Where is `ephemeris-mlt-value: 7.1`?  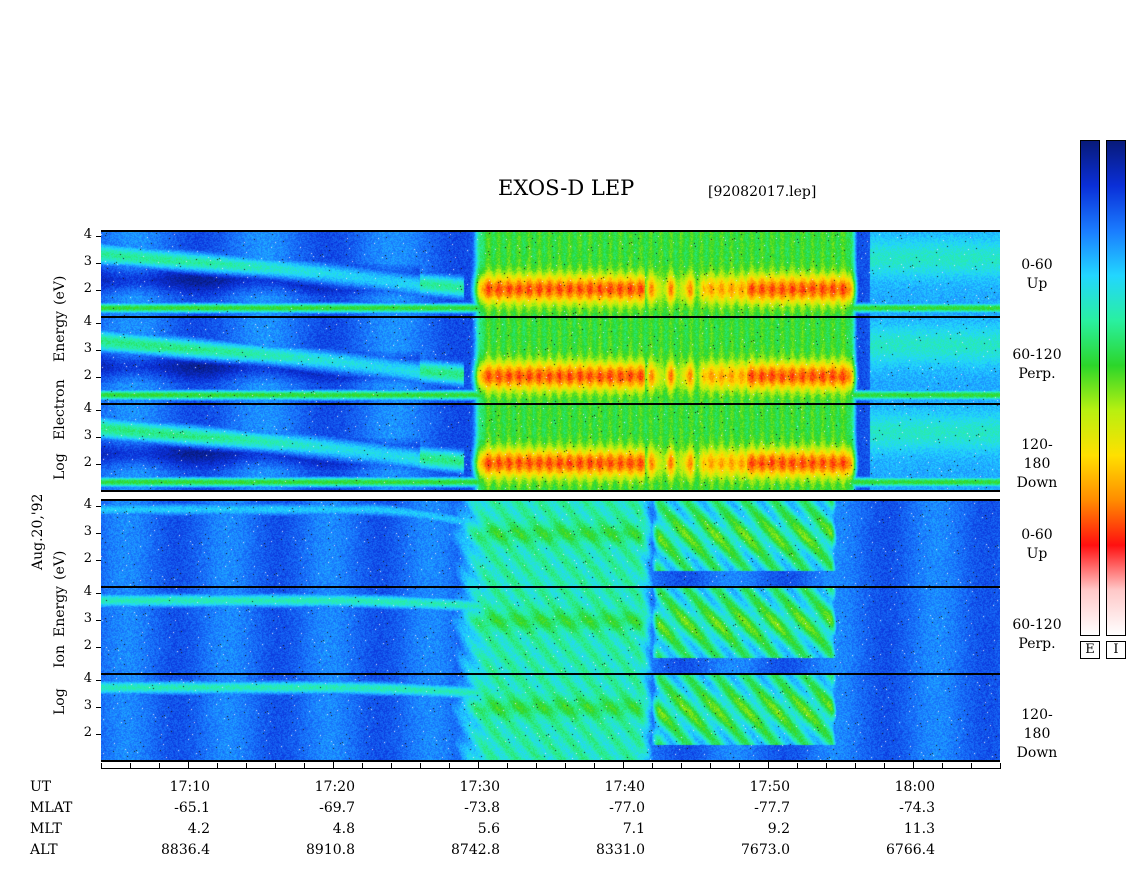
ephemeris-mlt-value: 7.1 is located at coordinates (633, 829).